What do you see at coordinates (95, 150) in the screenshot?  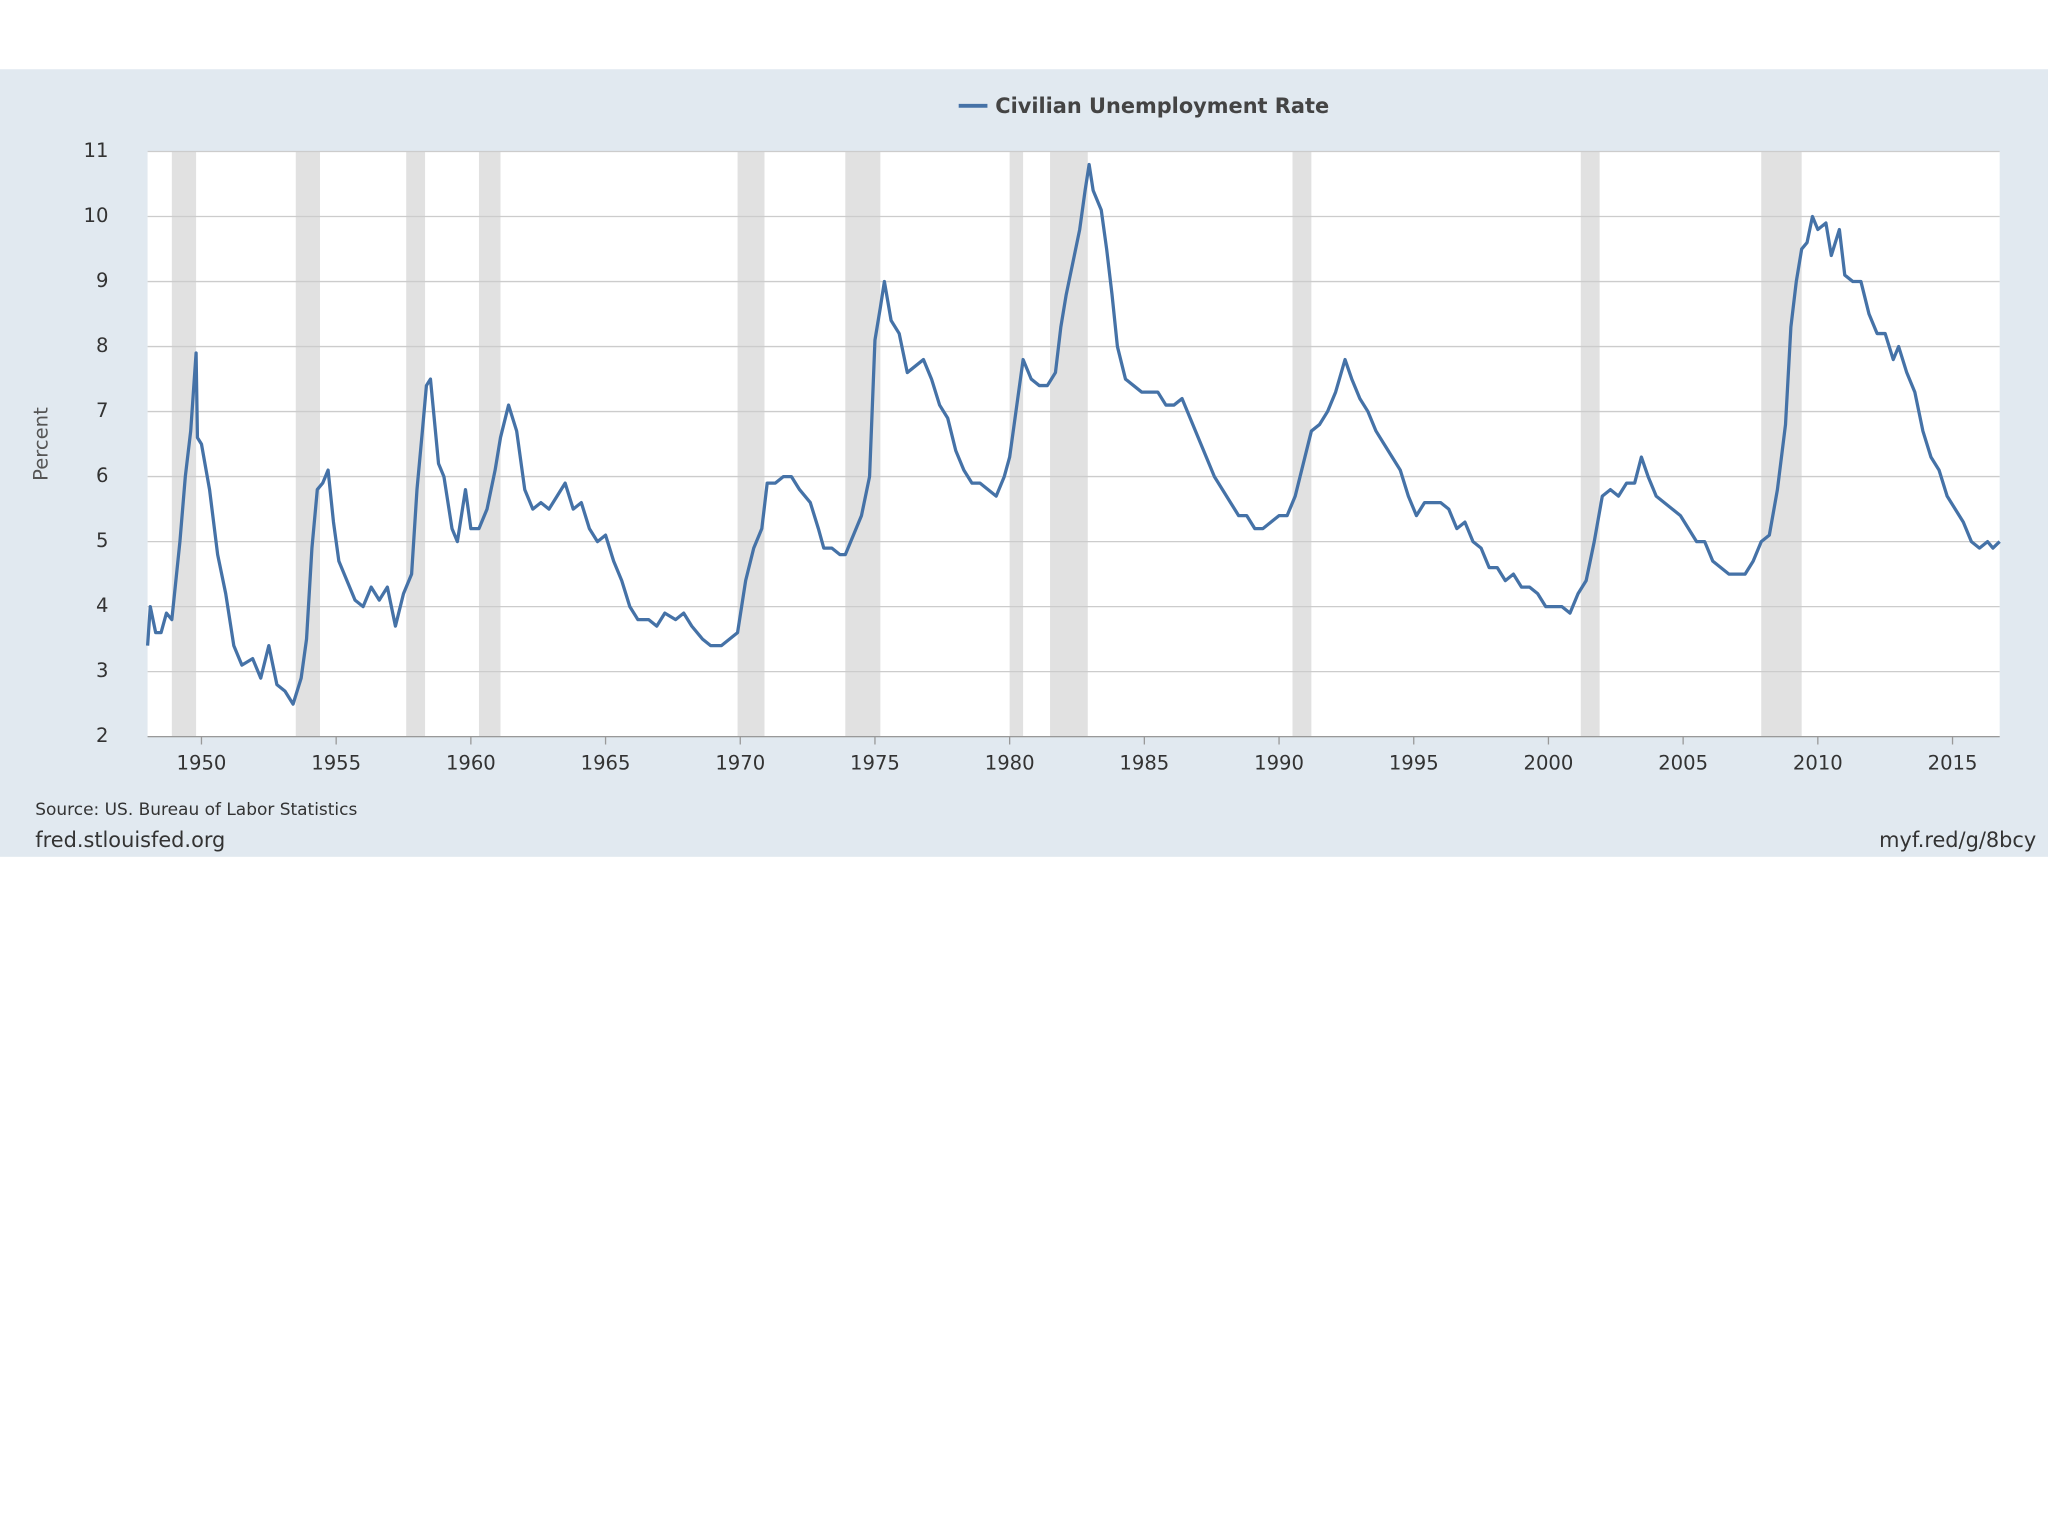 I see `y-tick-label: 11` at bounding box center [95, 150].